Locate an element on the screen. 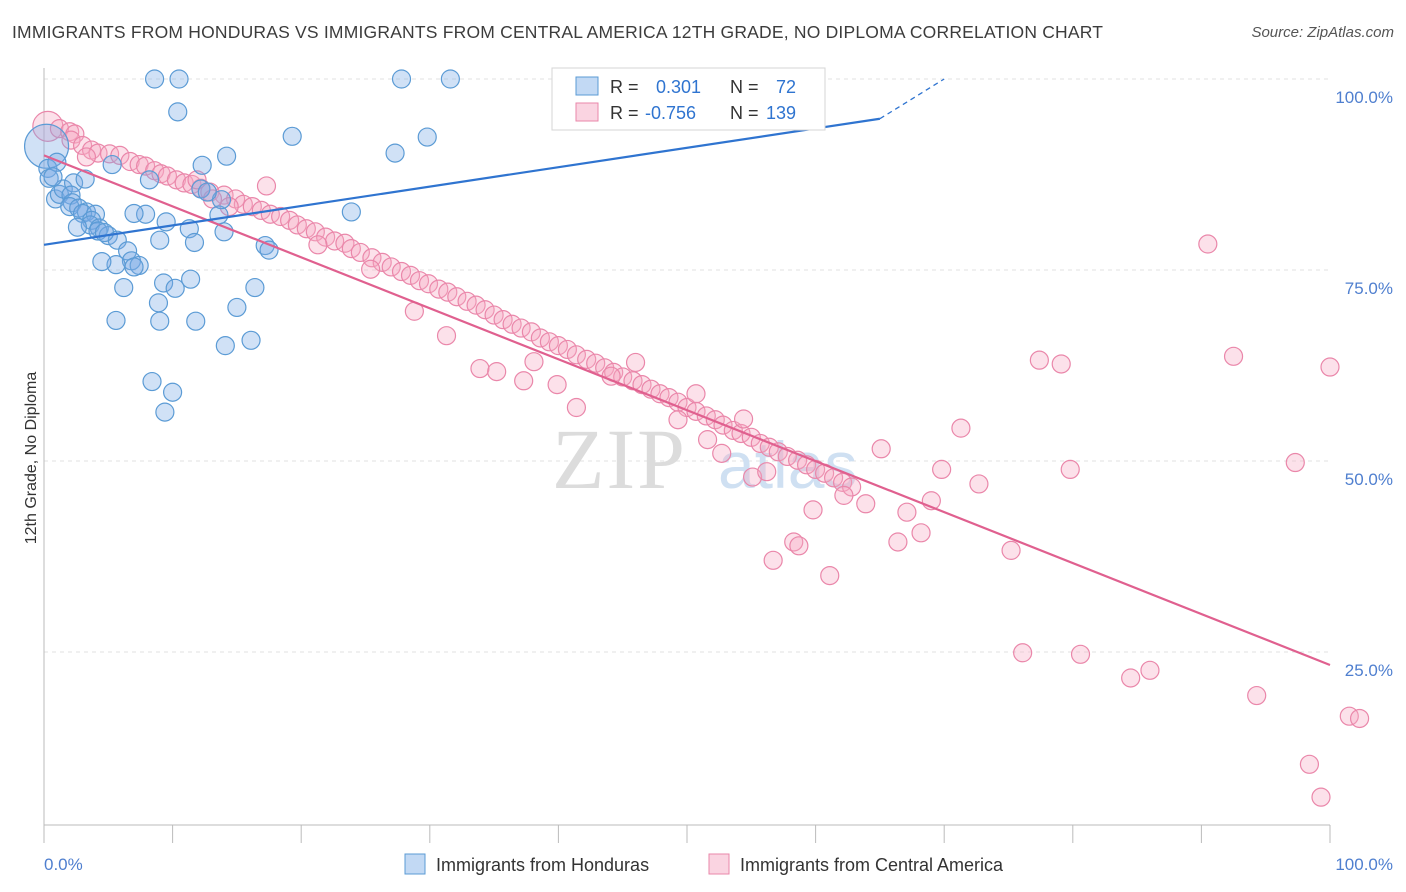 This screenshot has width=1406, height=892. watermark: ZIP atlas is located at coordinates (704, 459).